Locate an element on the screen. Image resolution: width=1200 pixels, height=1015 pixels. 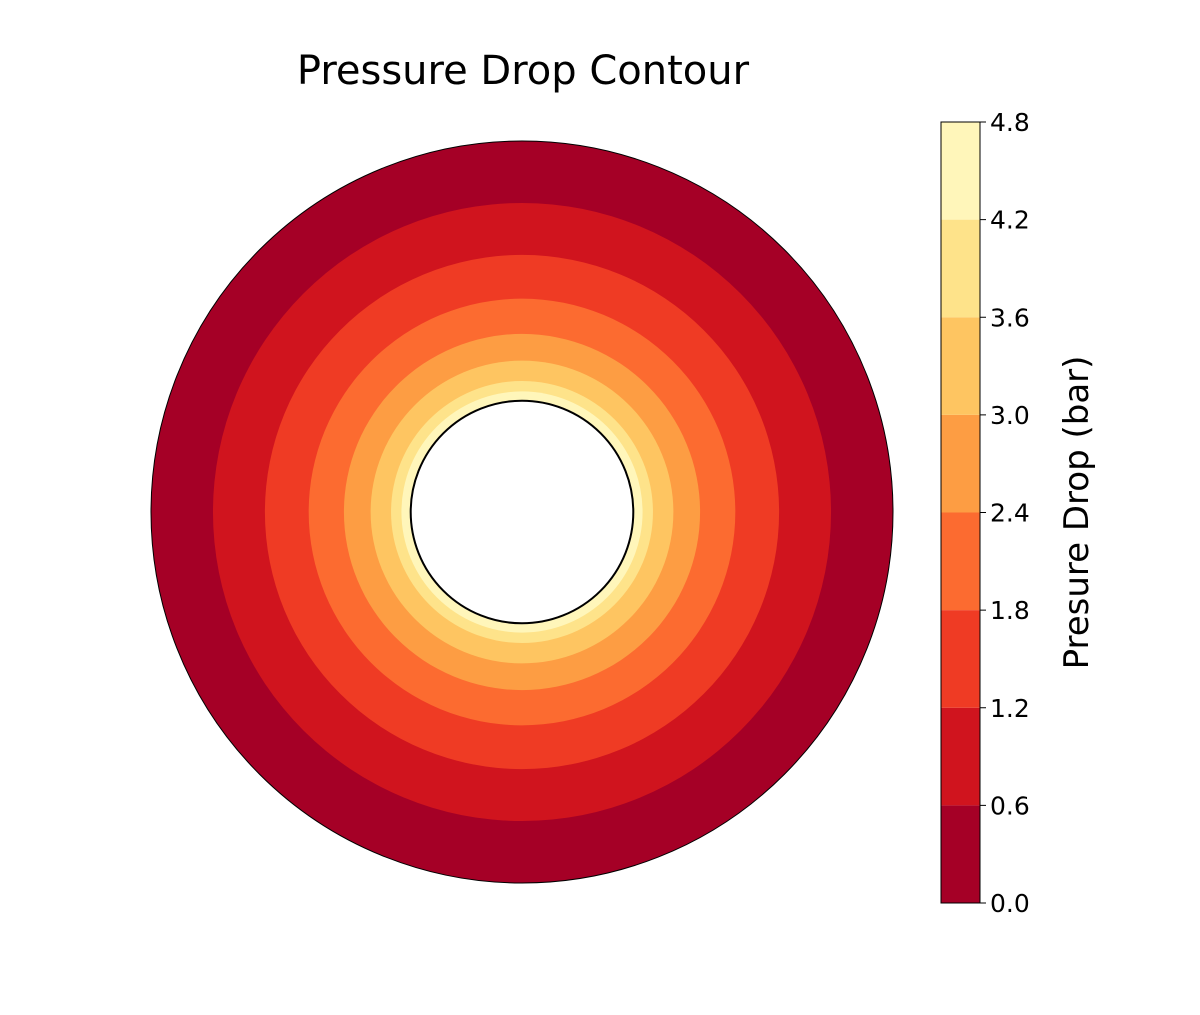
chart-title: Pressure Drop Contour is located at coordinates (523, 71).